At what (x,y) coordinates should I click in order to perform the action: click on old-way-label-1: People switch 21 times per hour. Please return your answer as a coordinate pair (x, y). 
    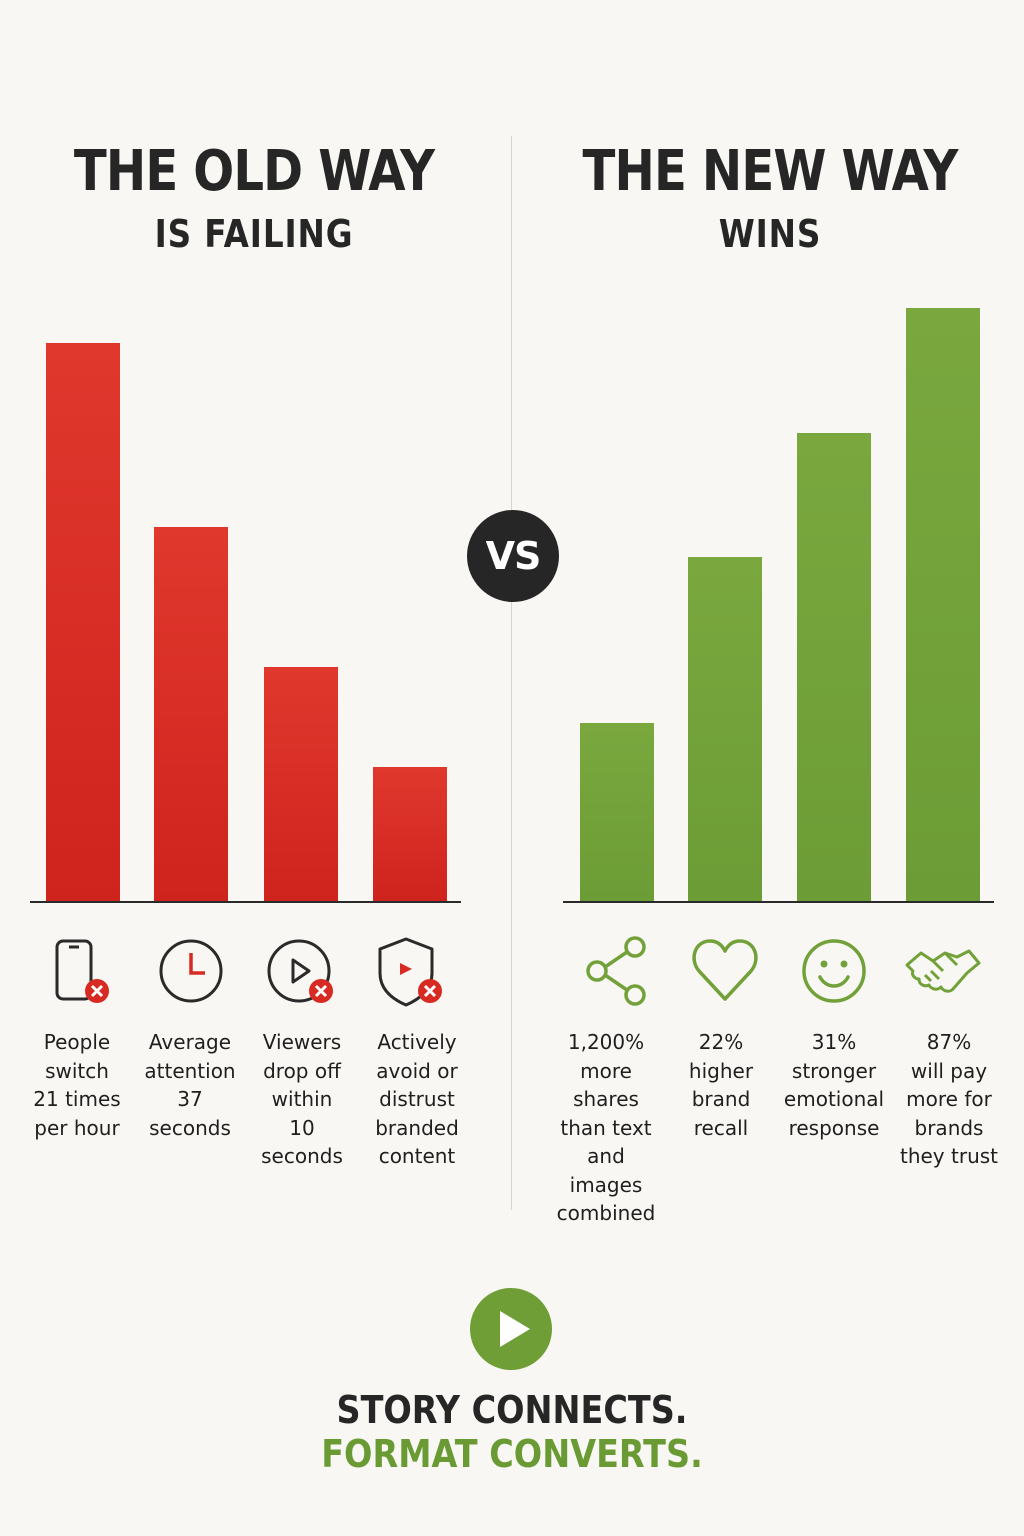
    Looking at the image, I should click on (77, 1085).